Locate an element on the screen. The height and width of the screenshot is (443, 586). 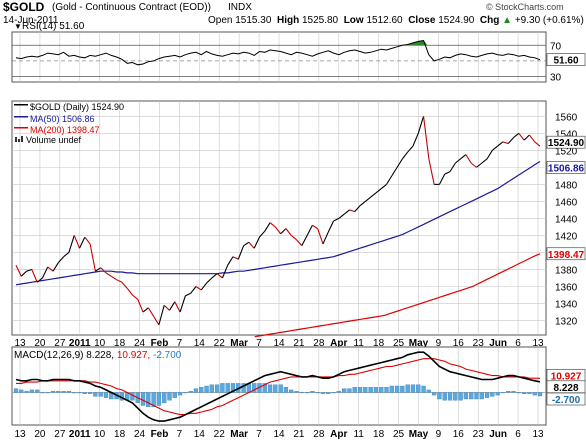
price-x-label: May is located at coordinates (419, 343).